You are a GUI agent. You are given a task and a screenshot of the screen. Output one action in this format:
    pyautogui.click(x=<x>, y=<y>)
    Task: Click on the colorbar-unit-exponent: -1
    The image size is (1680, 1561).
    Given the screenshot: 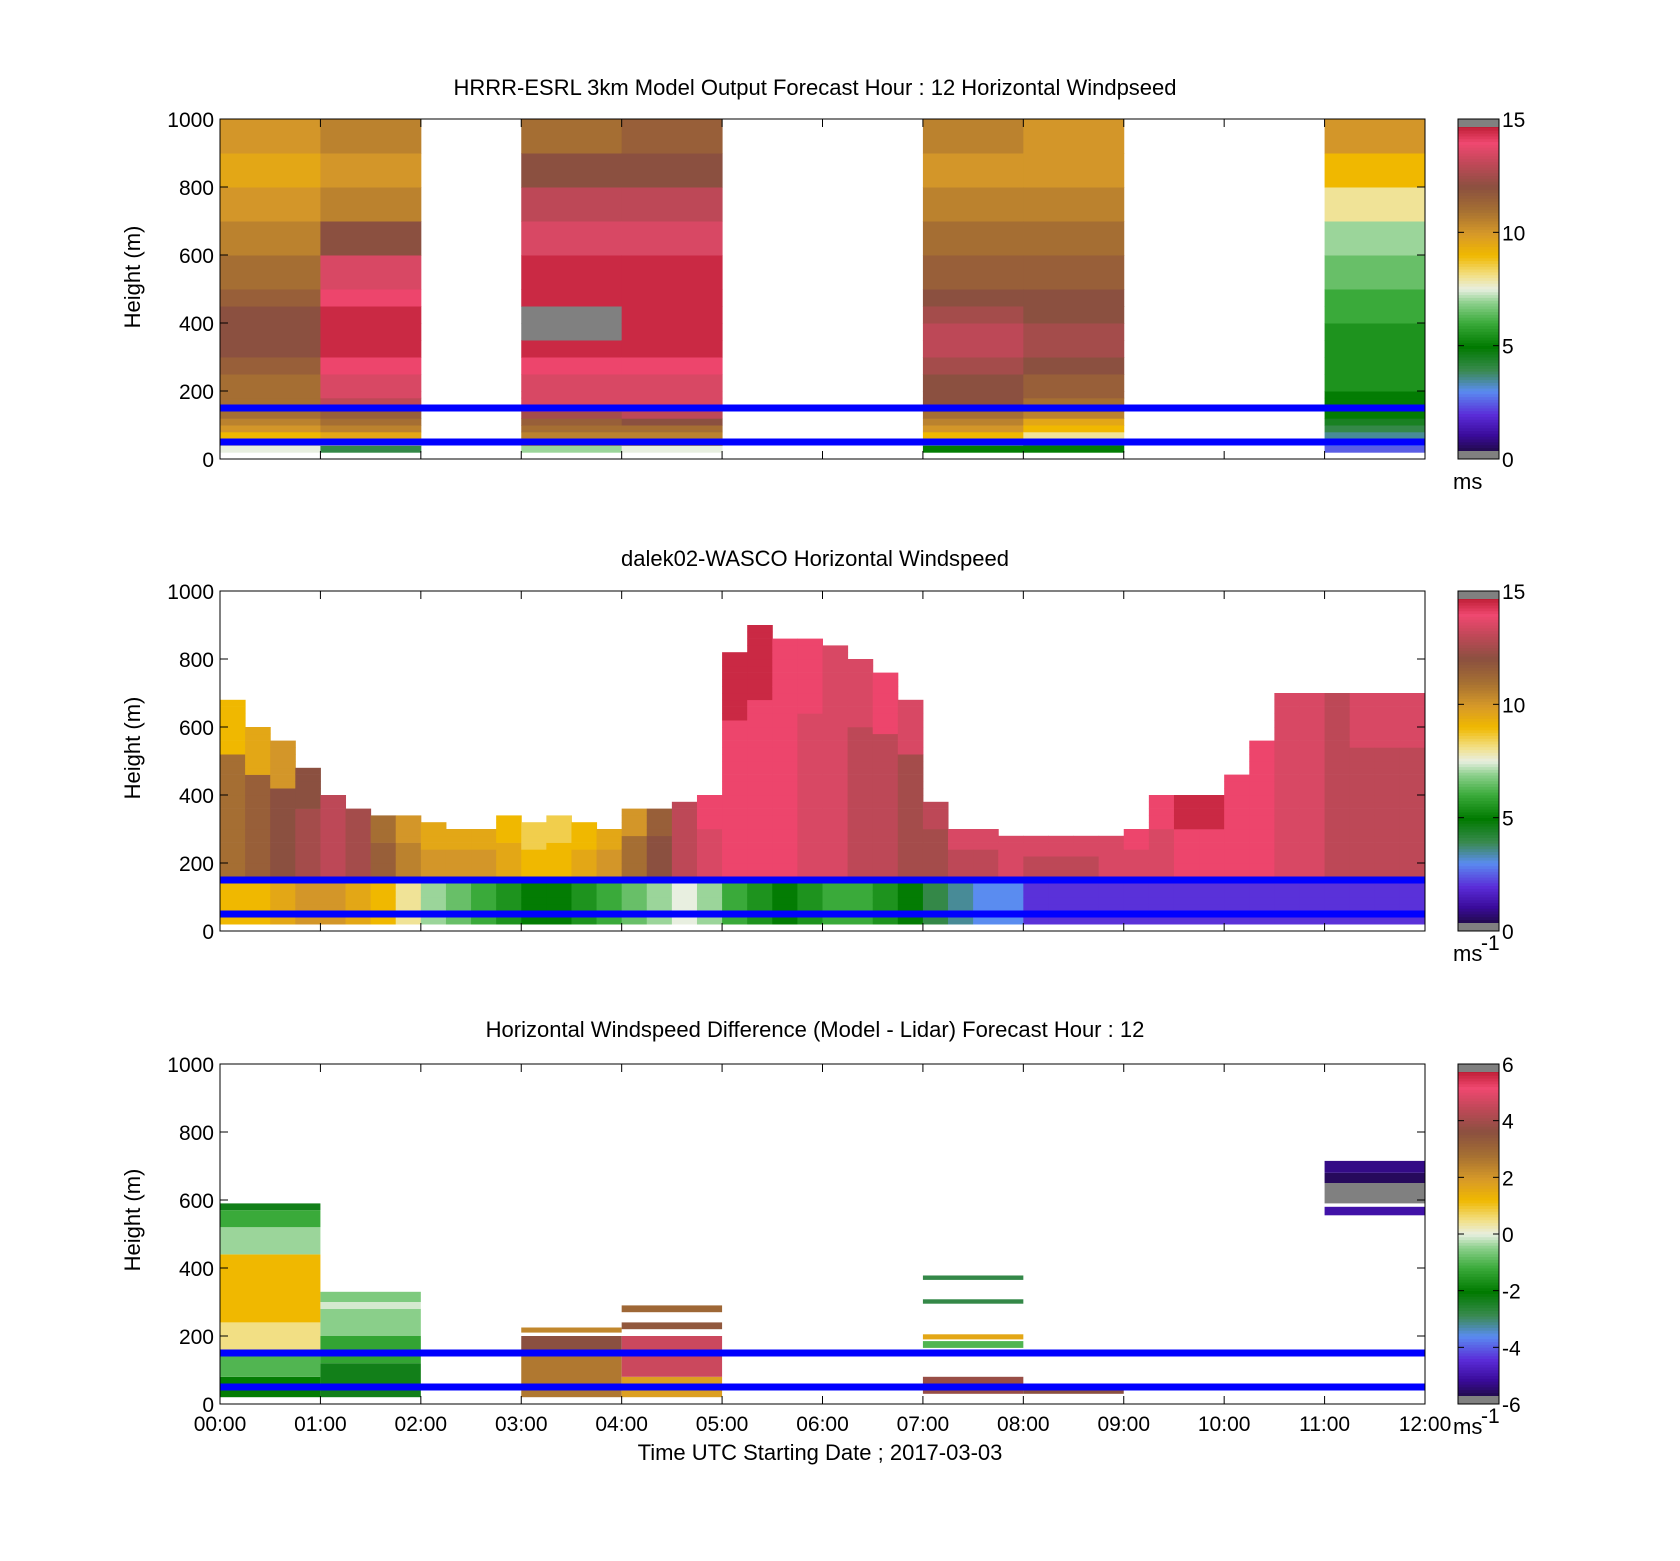 What is the action you would take?
    pyautogui.click(x=1490, y=1416)
    